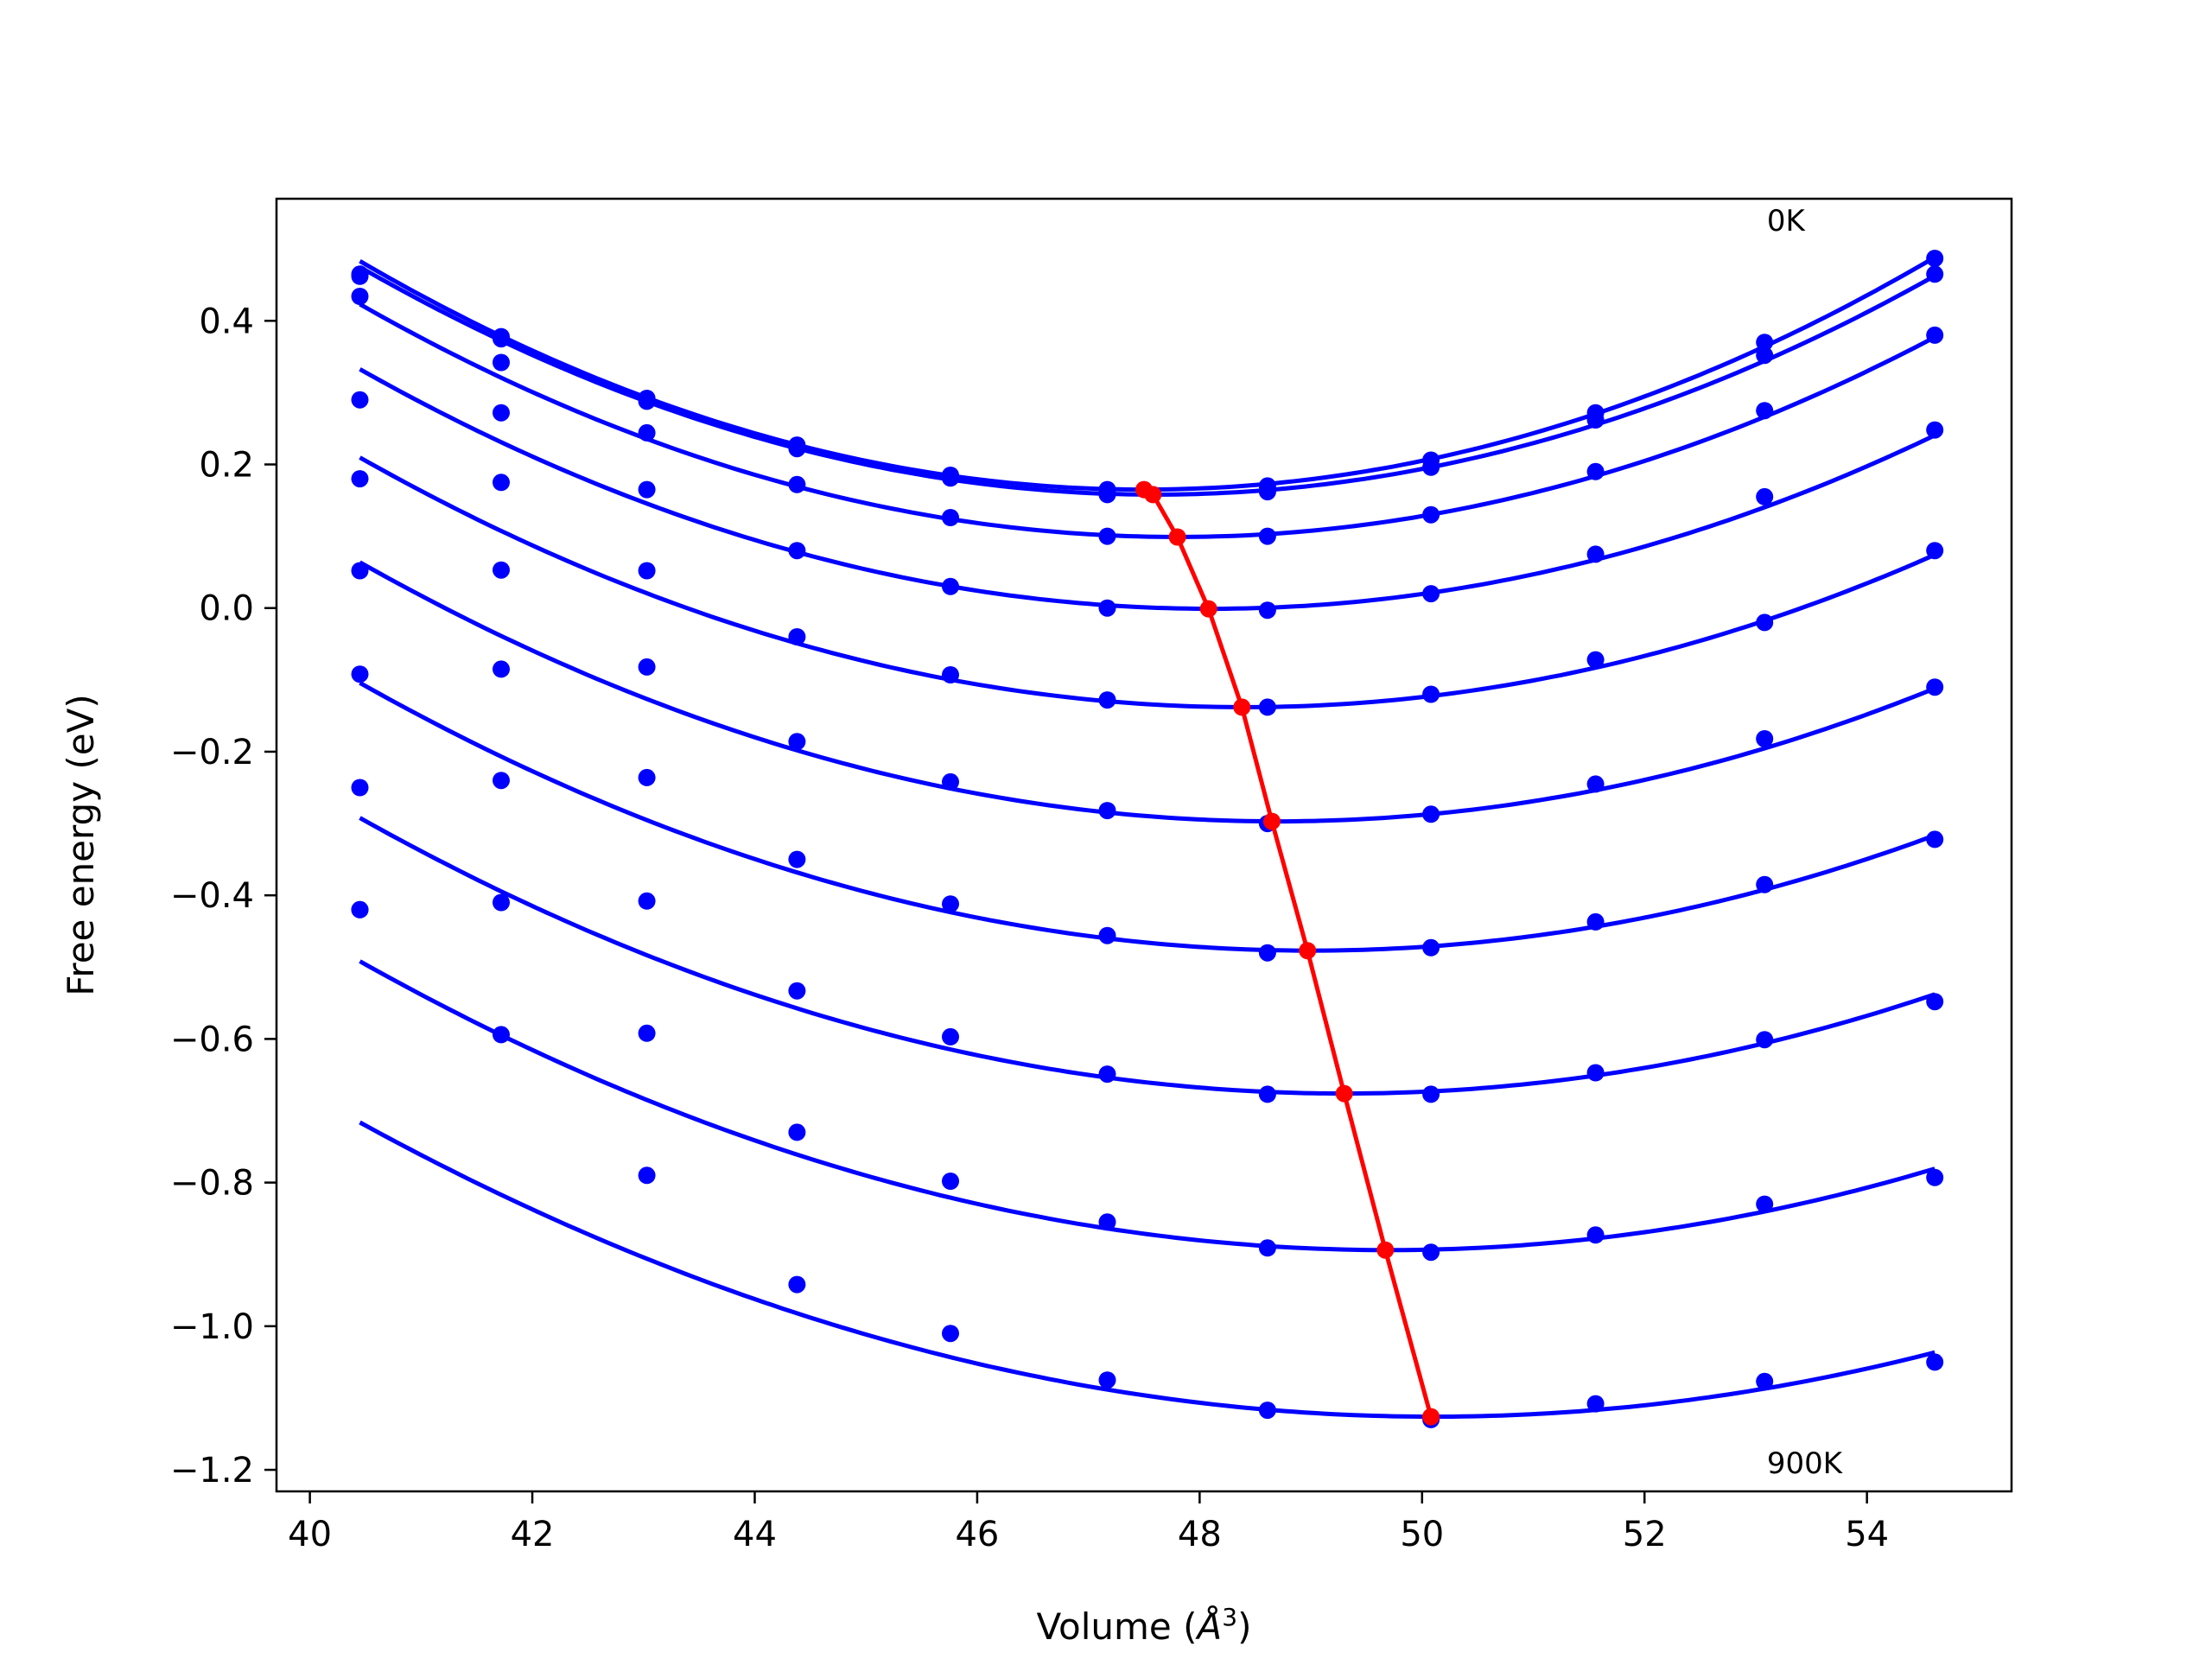  Describe the element at coordinates (1287, 952) in the screenshot. I see `minima-path-line` at that location.